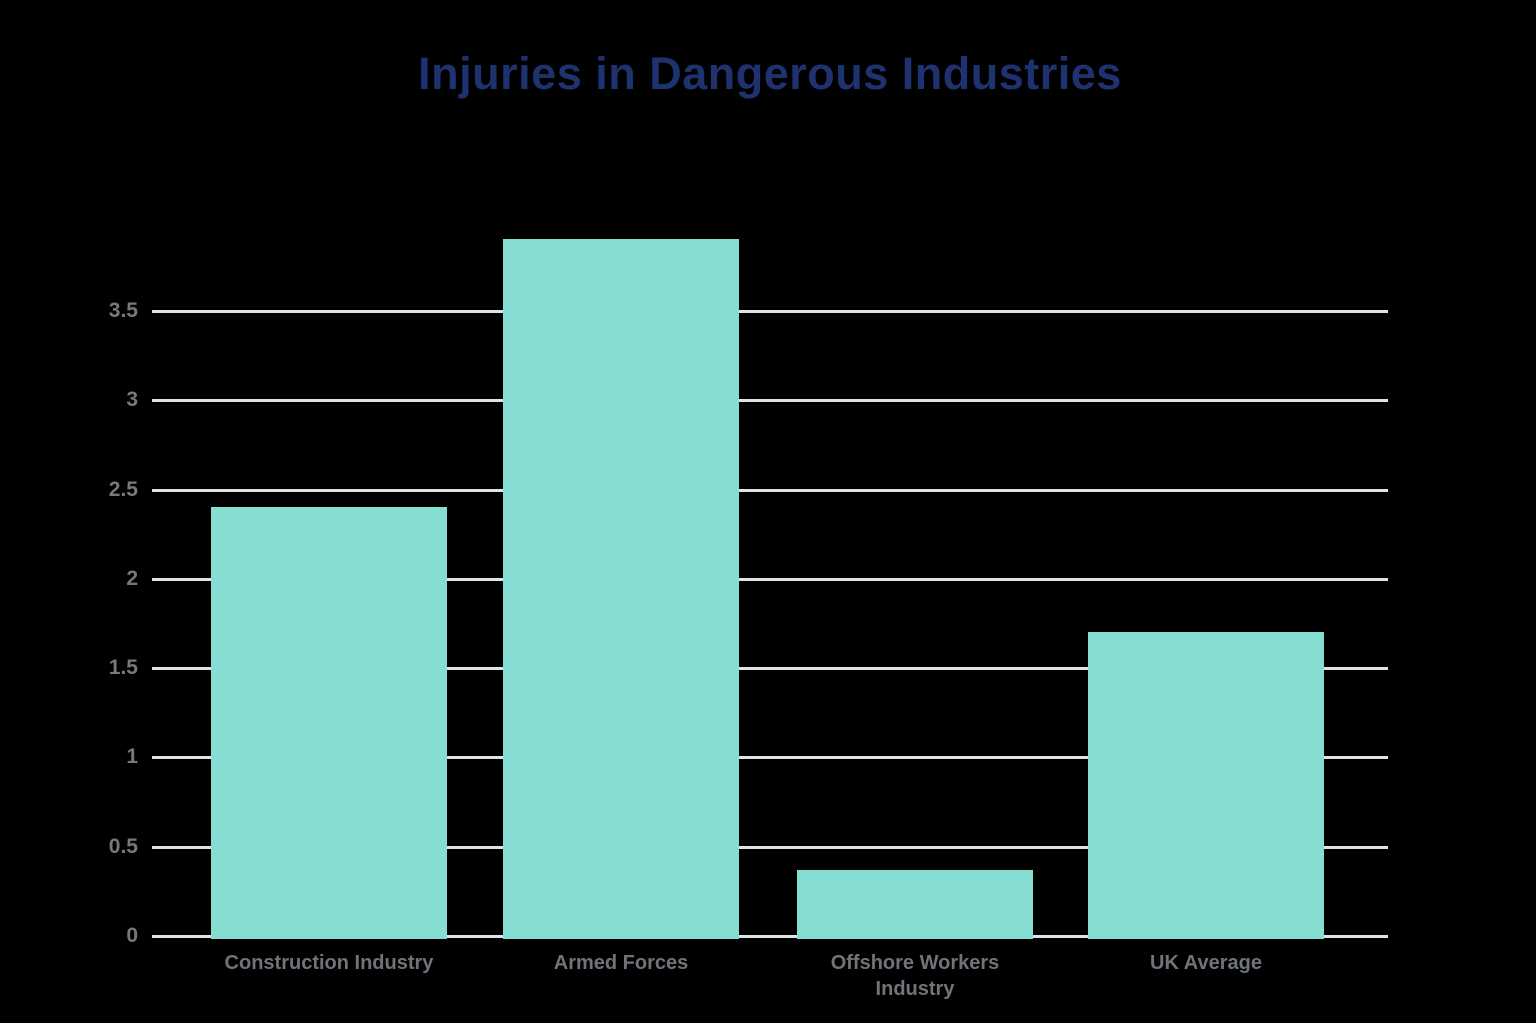 The image size is (1536, 1023). I want to click on y-tick-label: 3, so click(132, 400).